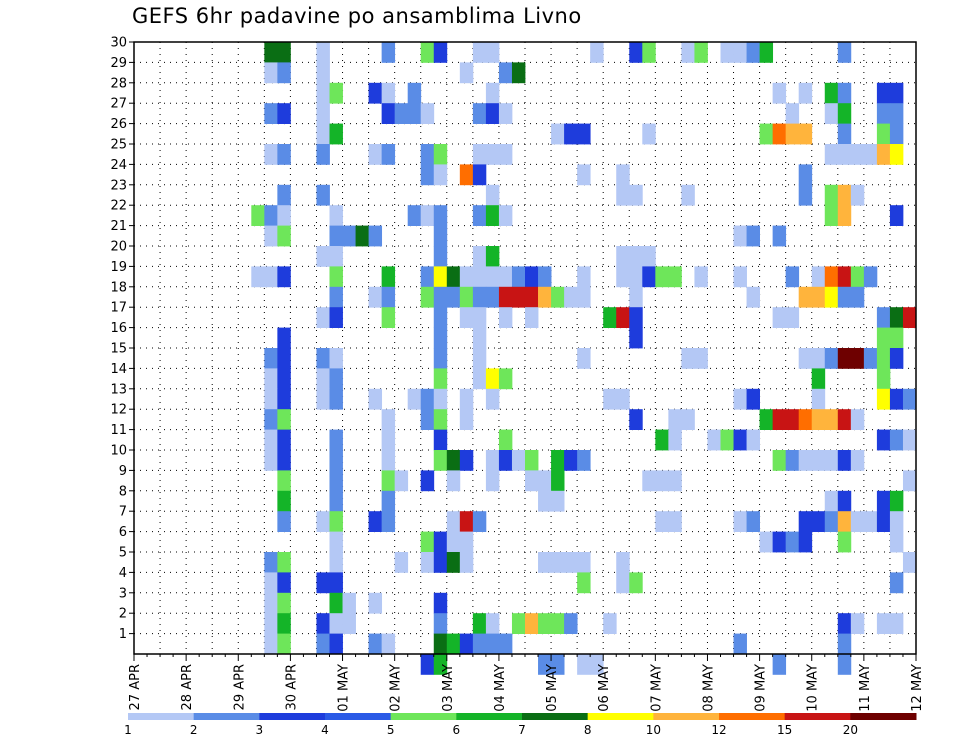 Image resolution: width=960 pixels, height=742 pixels. I want to click on y-tick-label: 30, so click(118, 43).